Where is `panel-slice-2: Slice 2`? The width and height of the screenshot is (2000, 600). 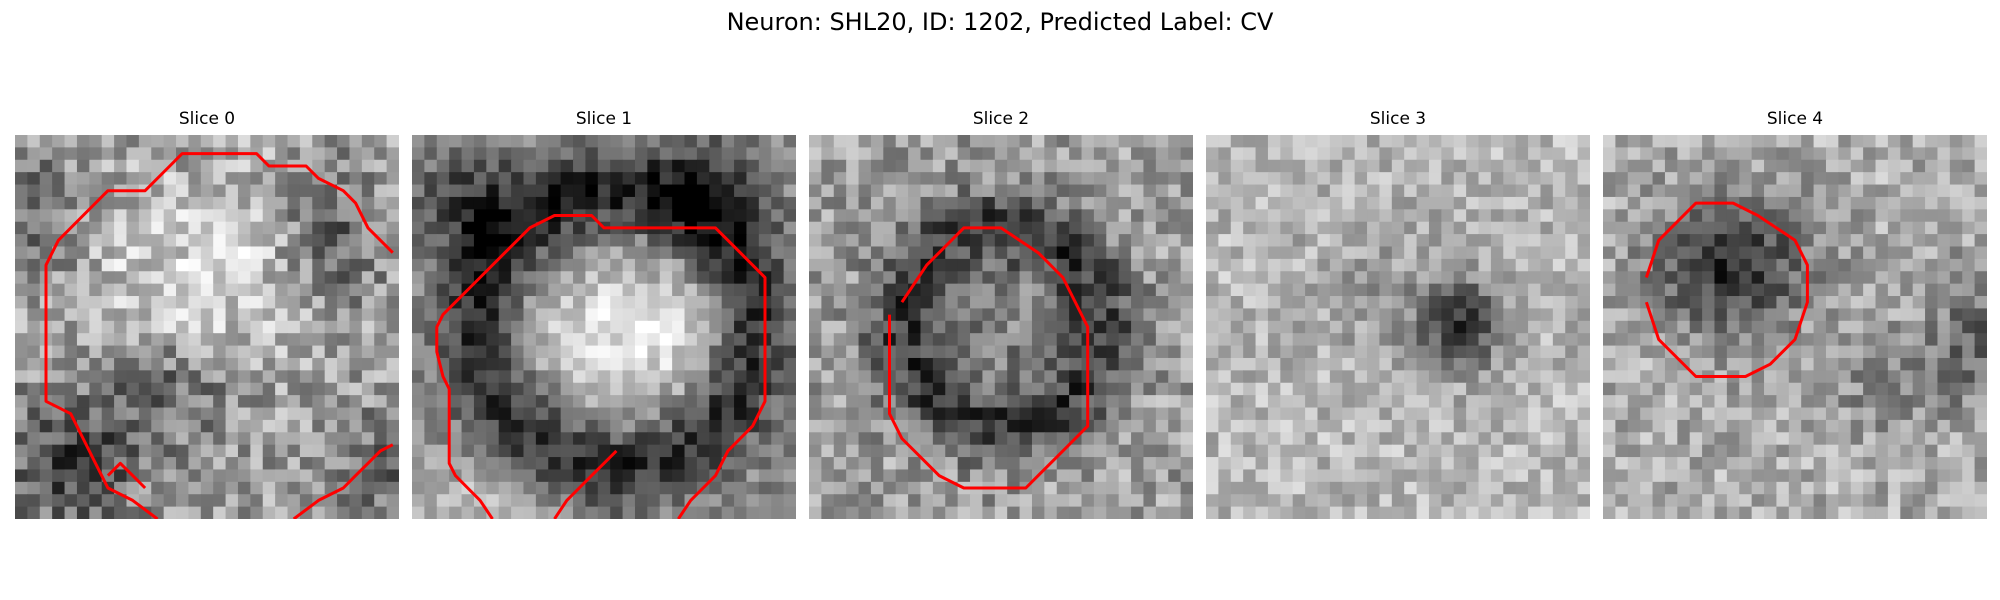
panel-slice-2: Slice 2 is located at coordinates (1001, 313).